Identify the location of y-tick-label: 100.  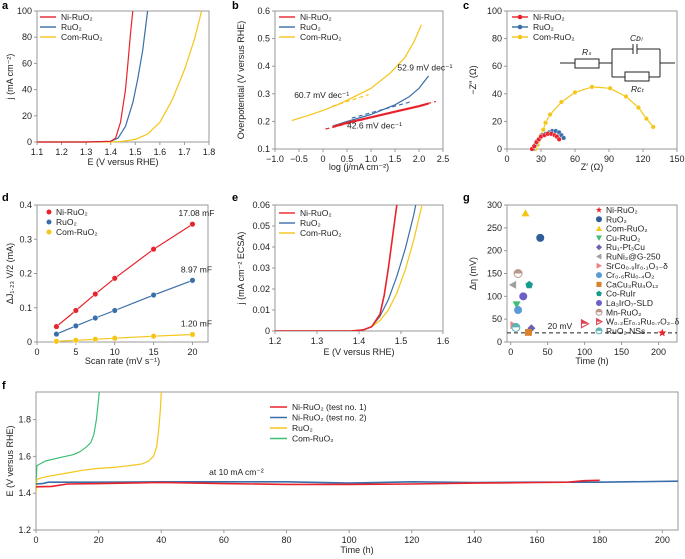
(494, 11).